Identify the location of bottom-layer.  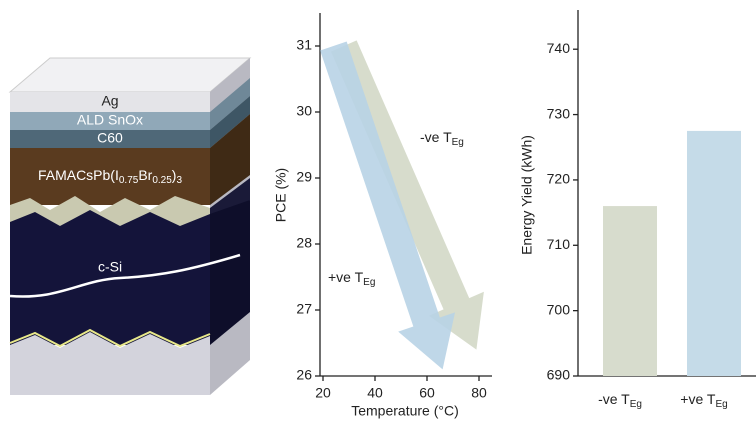
(110, 363).